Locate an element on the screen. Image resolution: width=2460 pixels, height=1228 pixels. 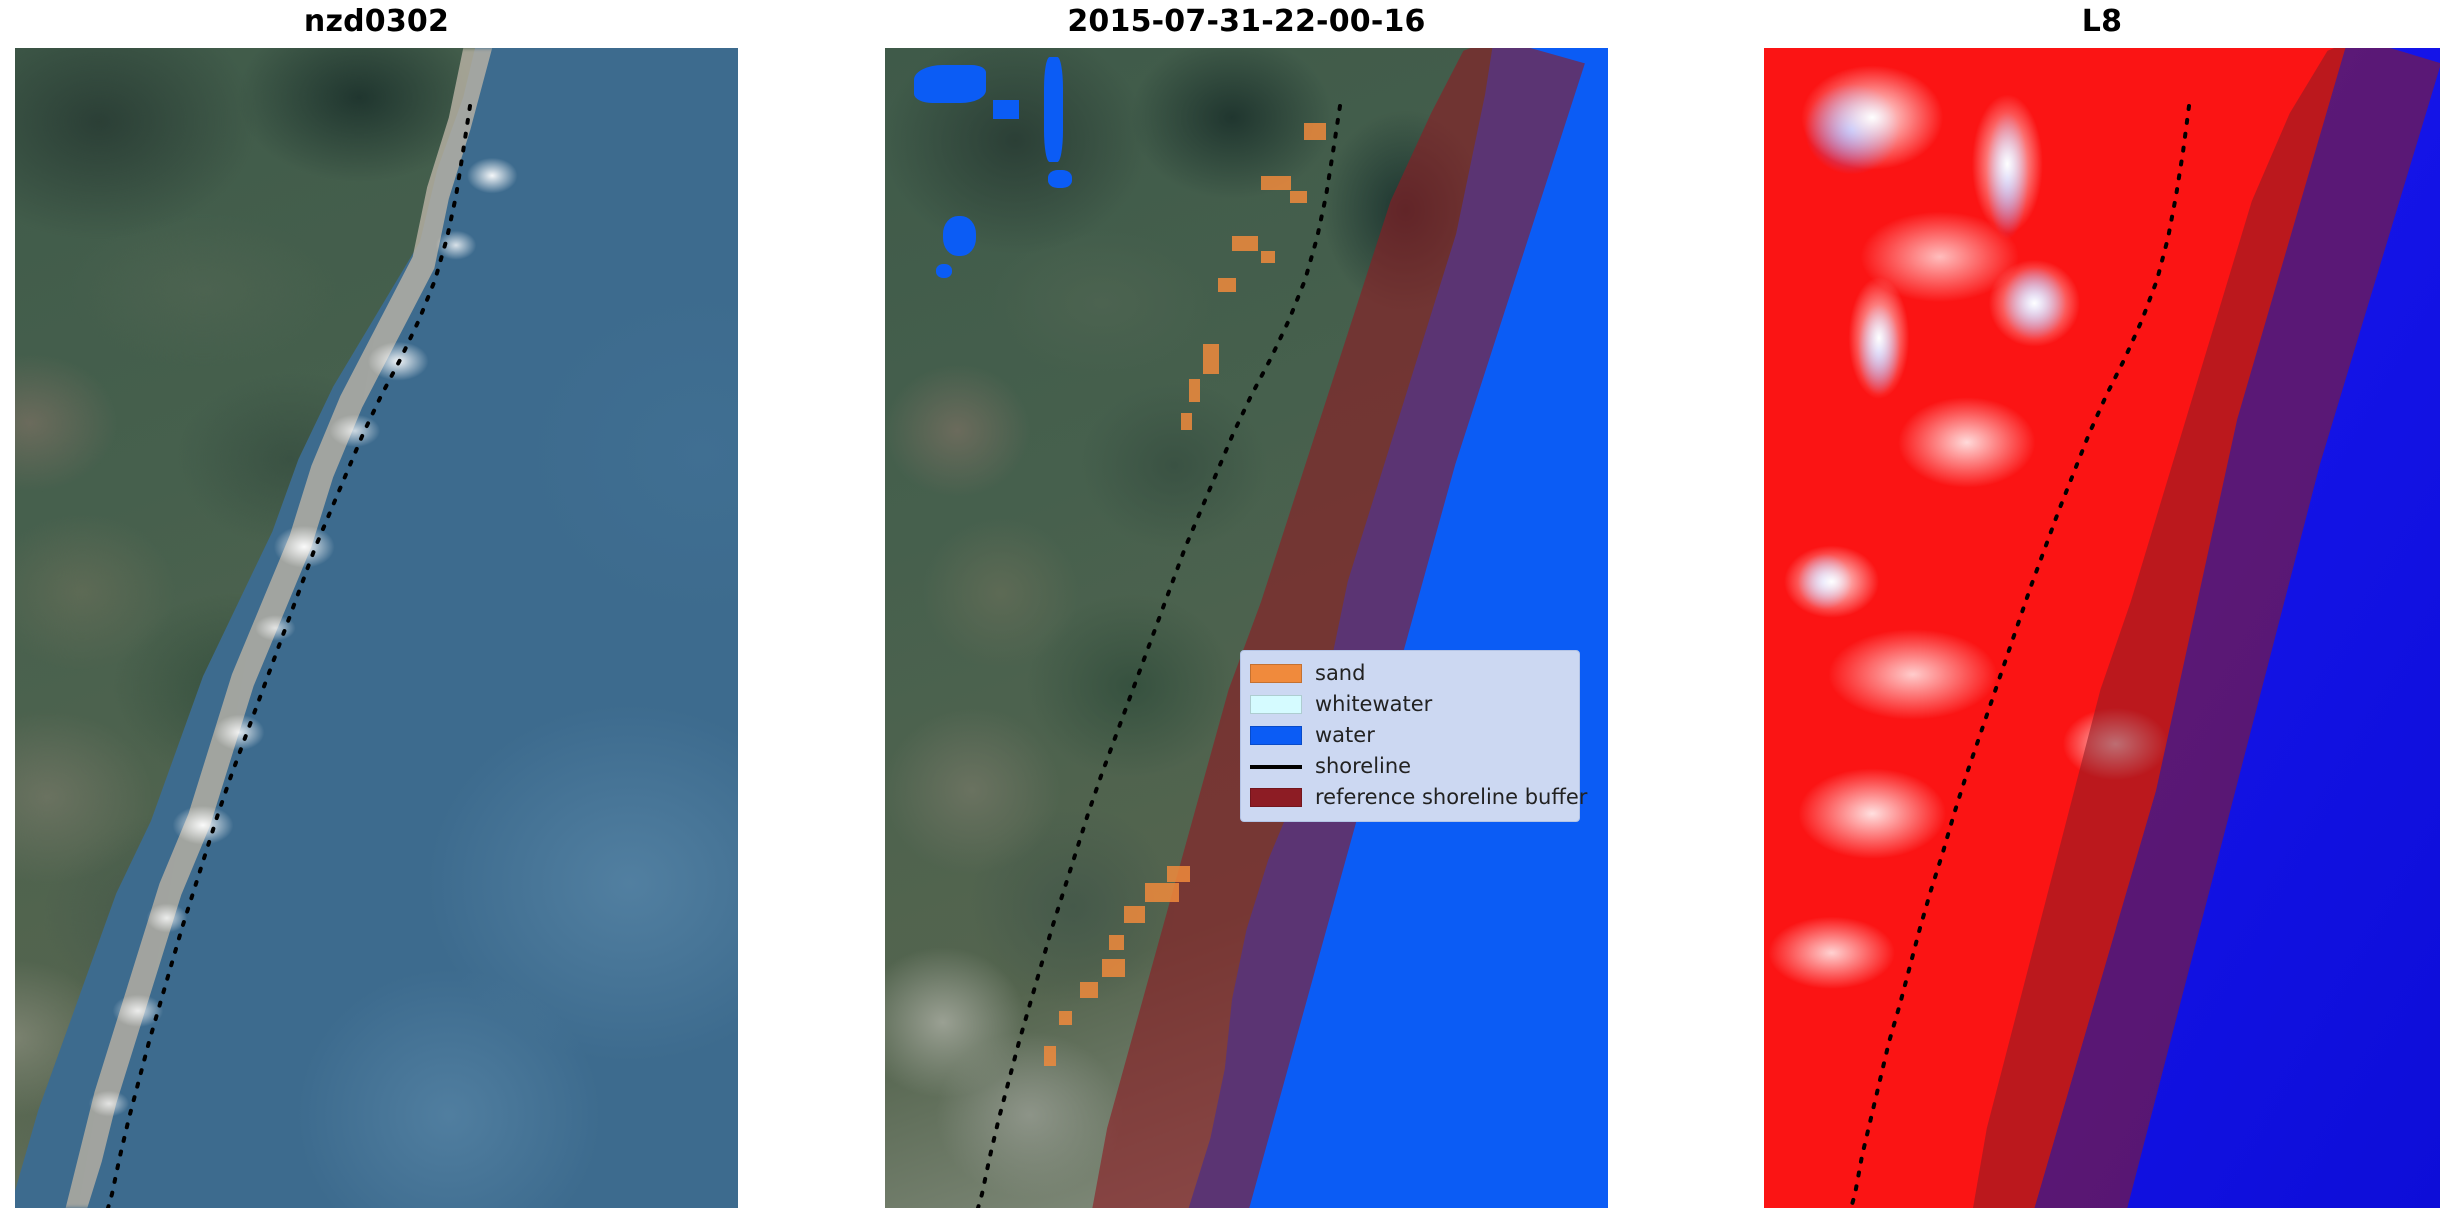
legend-label: sand is located at coordinates (1340, 673).